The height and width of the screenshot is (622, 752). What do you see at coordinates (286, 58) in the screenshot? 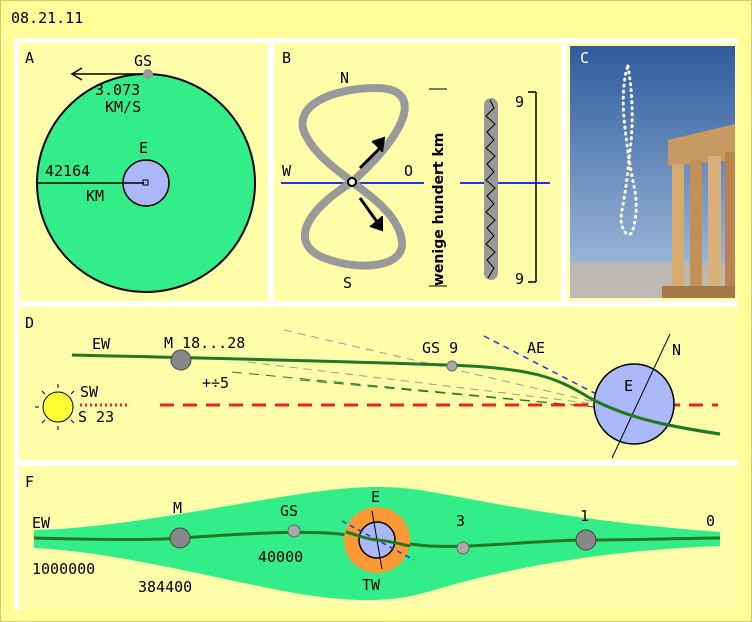
I see `panel-b-label: B` at bounding box center [286, 58].